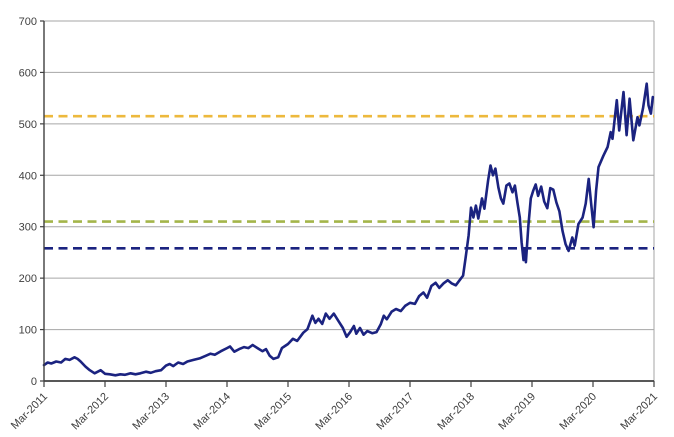 Image resolution: width=674 pixels, height=437 pixels. What do you see at coordinates (28, 279) in the screenshot?
I see `y-tick-label: 200` at bounding box center [28, 279].